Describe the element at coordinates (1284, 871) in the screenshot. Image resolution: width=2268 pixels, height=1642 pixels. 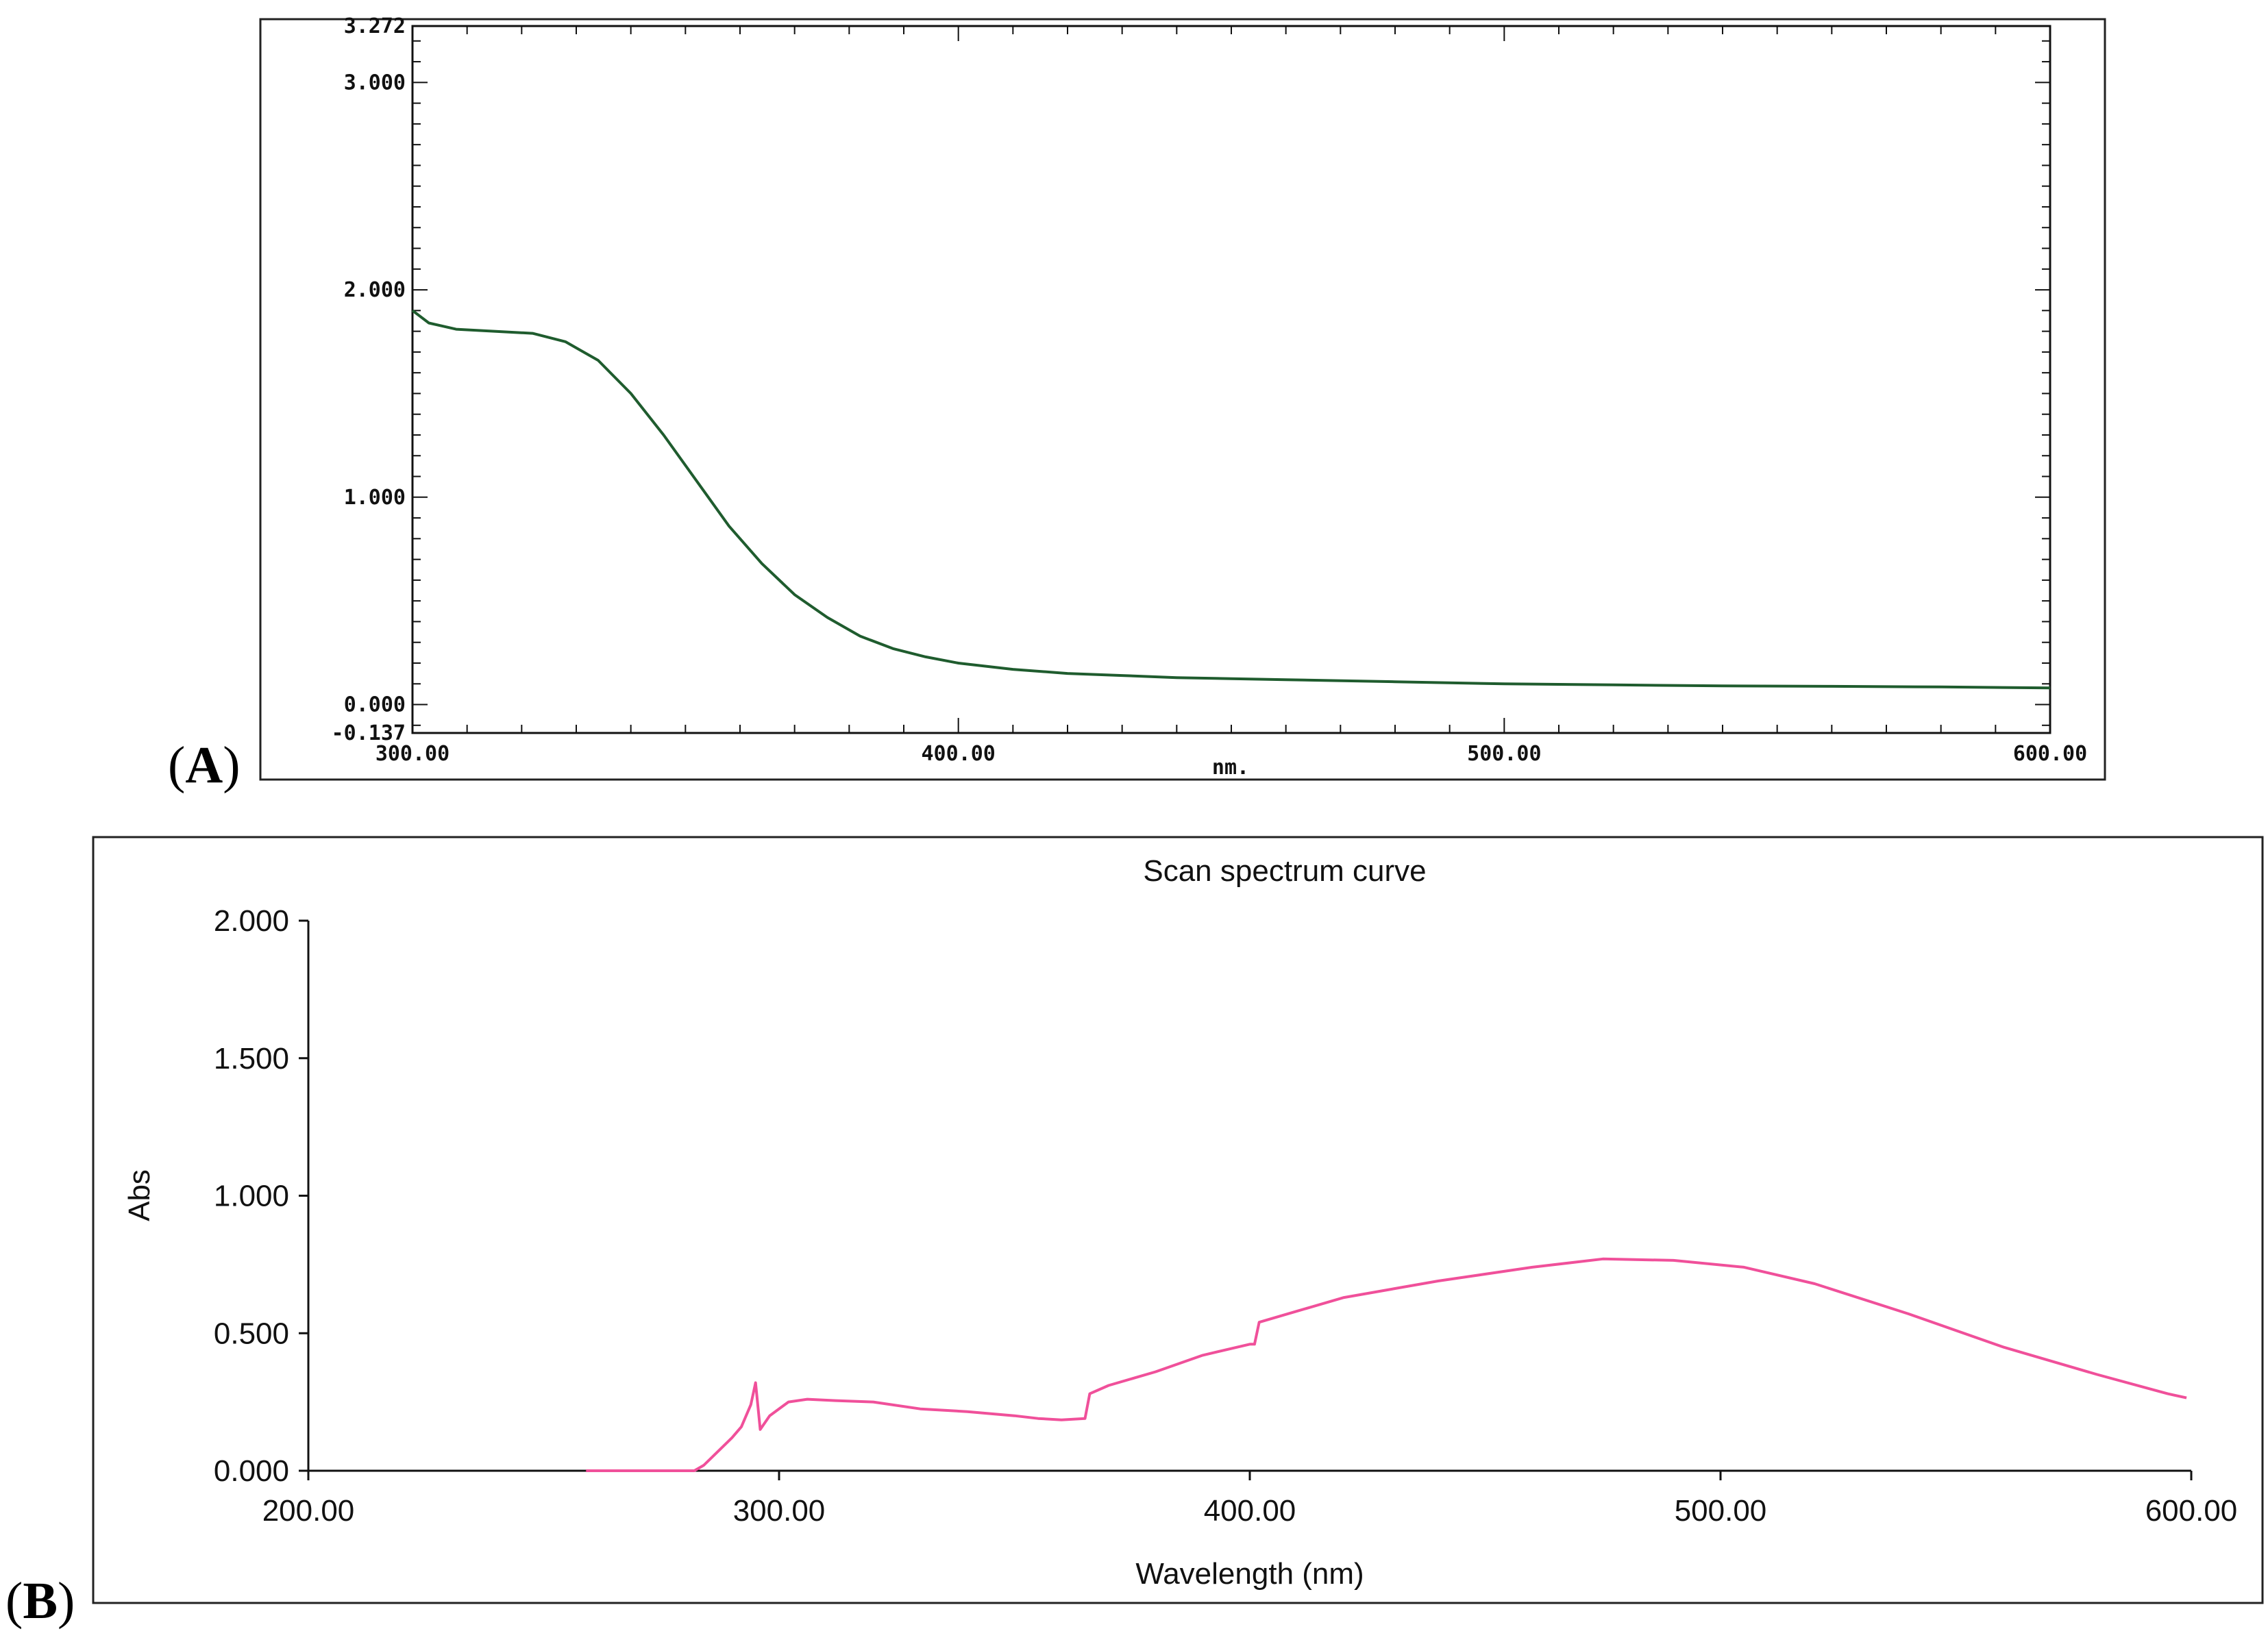
I see `panel-b-title: Scan spectrum curve` at that location.